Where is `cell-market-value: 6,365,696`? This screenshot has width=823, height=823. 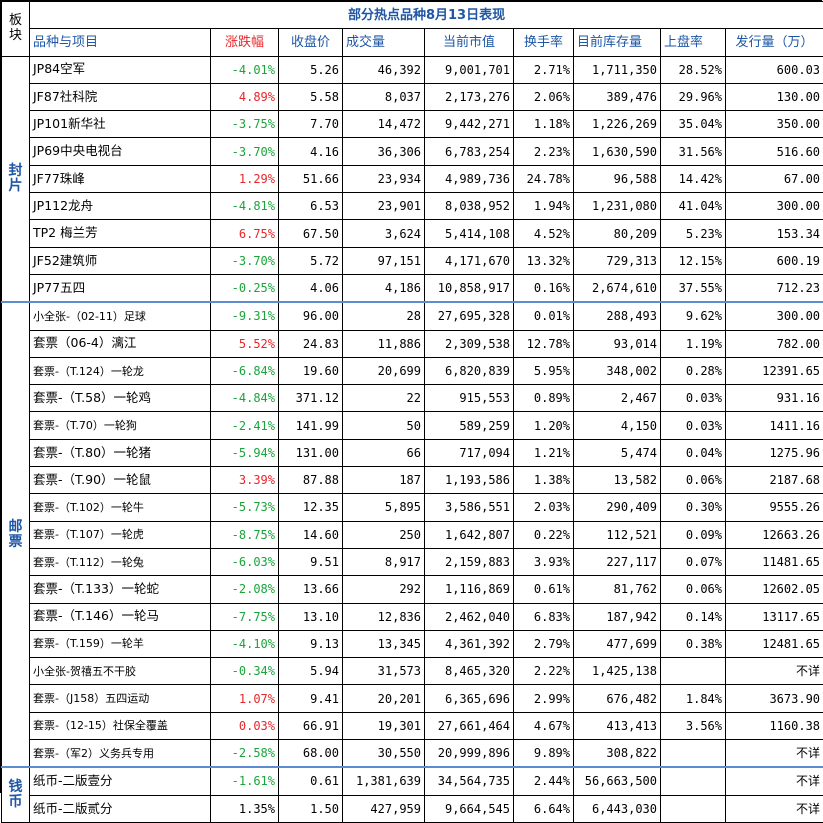 cell-market-value: 6,365,696 is located at coordinates (469, 698).